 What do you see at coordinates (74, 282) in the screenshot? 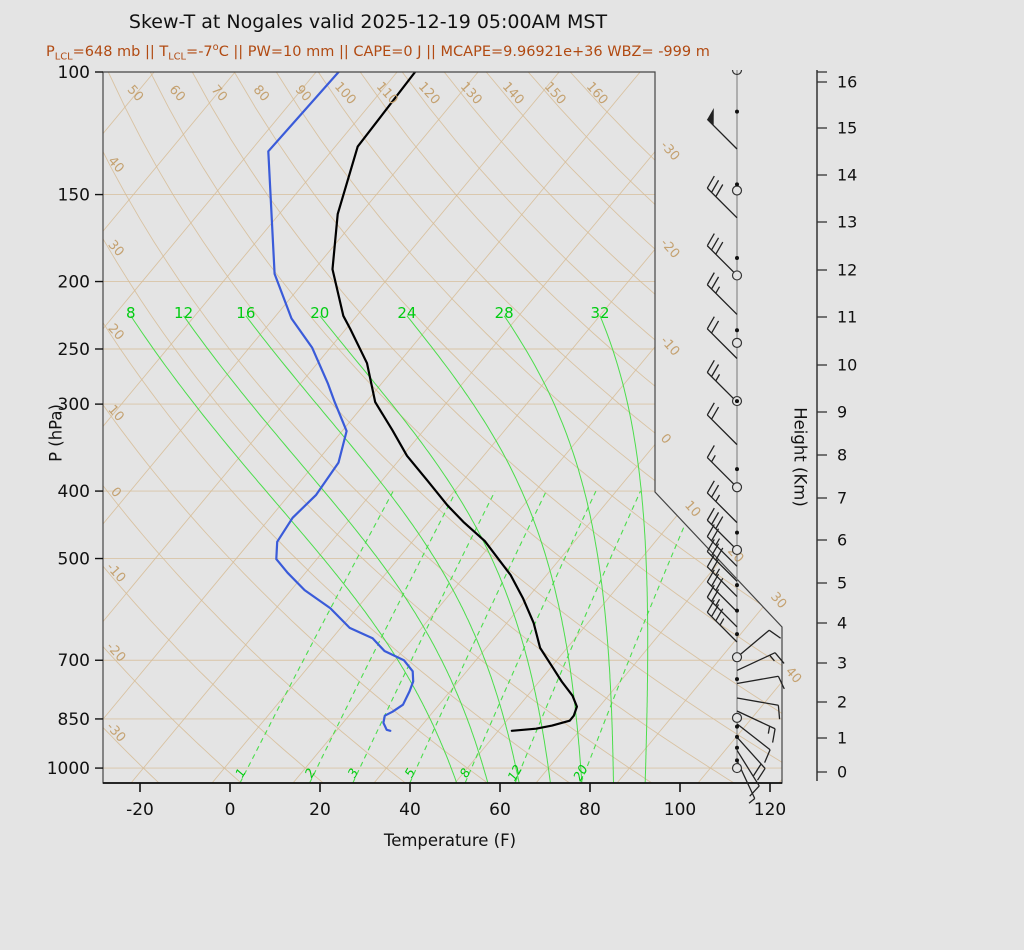
I see `svg-text: 200` at bounding box center [74, 282].